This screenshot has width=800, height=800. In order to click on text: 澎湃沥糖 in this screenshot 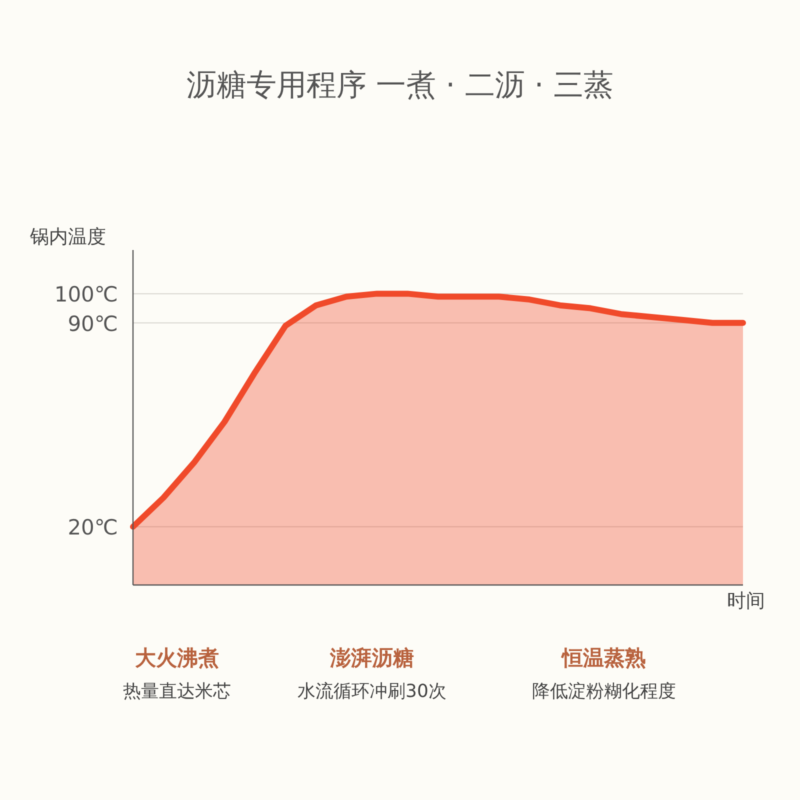, I will do `click(371, 658)`.